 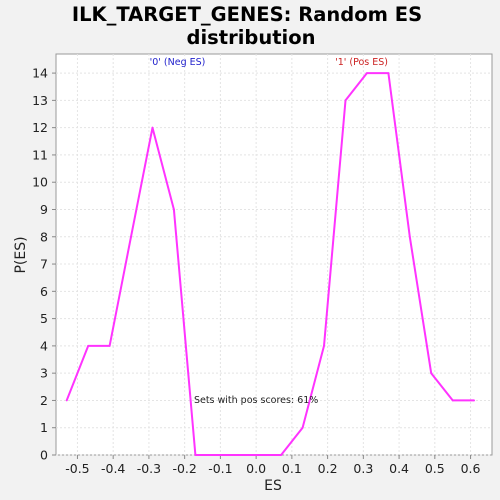 I want to click on y-tick-label: 8, so click(x=44, y=236).